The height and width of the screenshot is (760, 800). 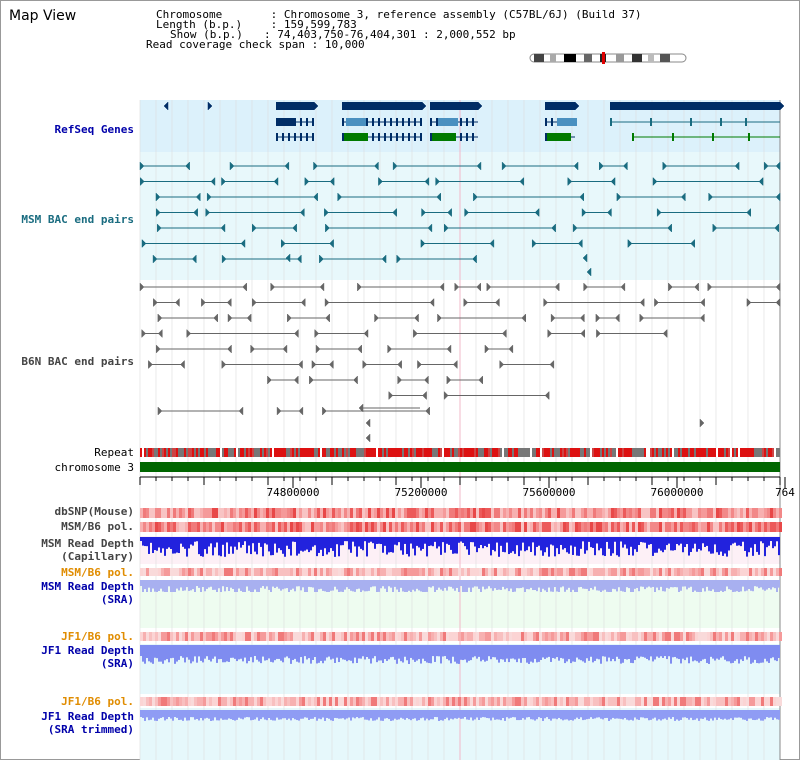 What do you see at coordinates (782, 106) in the screenshot?
I see `gene-strand-arrow` at bounding box center [782, 106].